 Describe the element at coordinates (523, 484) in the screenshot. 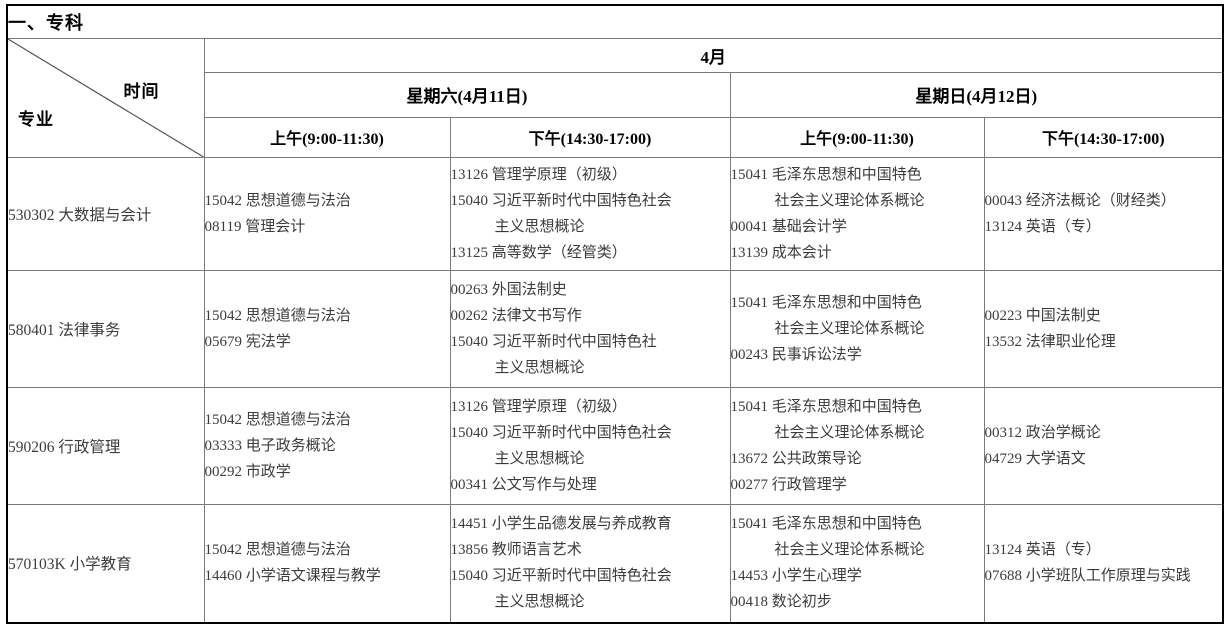

I see `course-line: 00341 公文写作与处理` at that location.